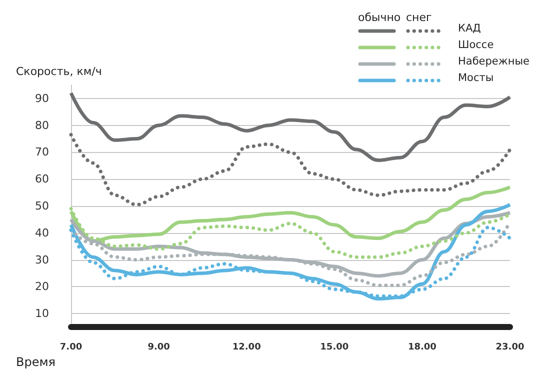 This screenshot has height=381, width=542. What do you see at coordinates (42, 259) in the screenshot?
I see `y-tick-label: 30` at bounding box center [42, 259].